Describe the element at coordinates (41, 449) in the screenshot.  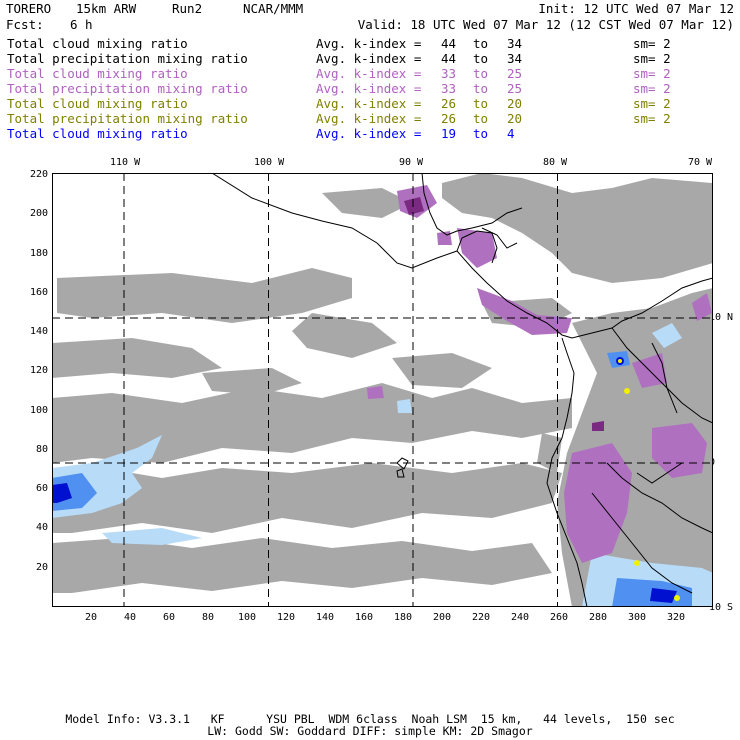
I see `y-tick-label: 80` at that location.